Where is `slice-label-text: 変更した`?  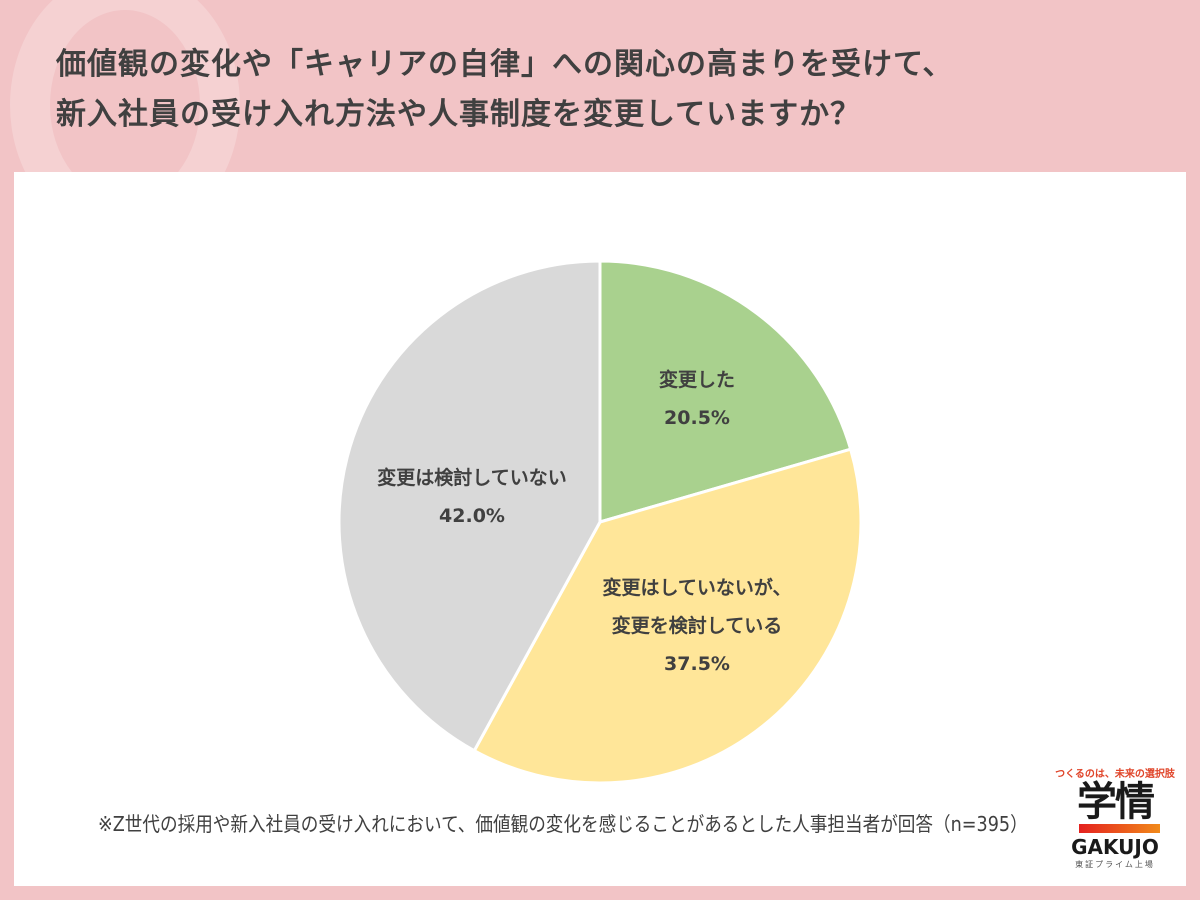 slice-label-text: 変更した is located at coordinates (697, 380).